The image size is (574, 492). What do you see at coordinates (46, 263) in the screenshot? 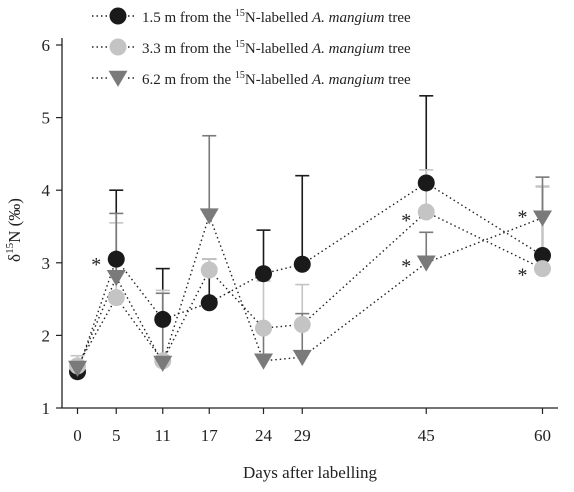
I see `y-tick-label: 3` at bounding box center [46, 263].